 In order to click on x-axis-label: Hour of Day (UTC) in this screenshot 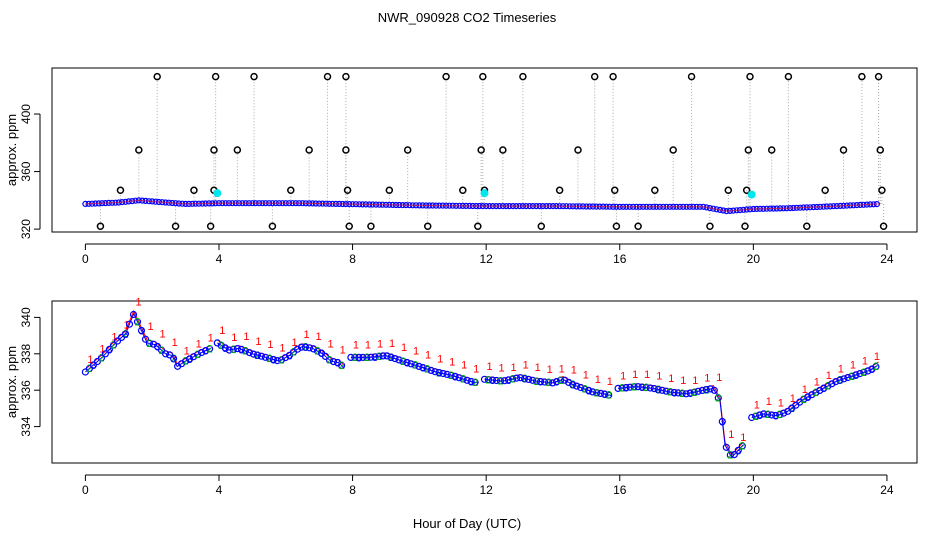, I will do `click(467, 523)`.